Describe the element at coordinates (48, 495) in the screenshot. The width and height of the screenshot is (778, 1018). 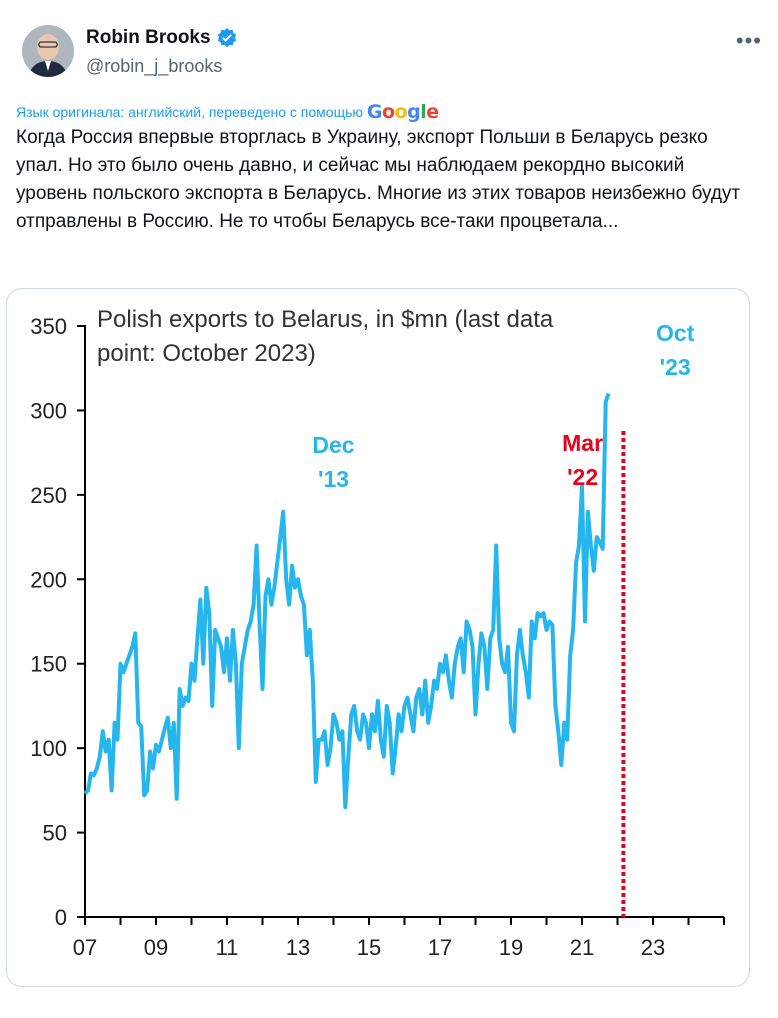
I see `y-tick-label: 250` at that location.